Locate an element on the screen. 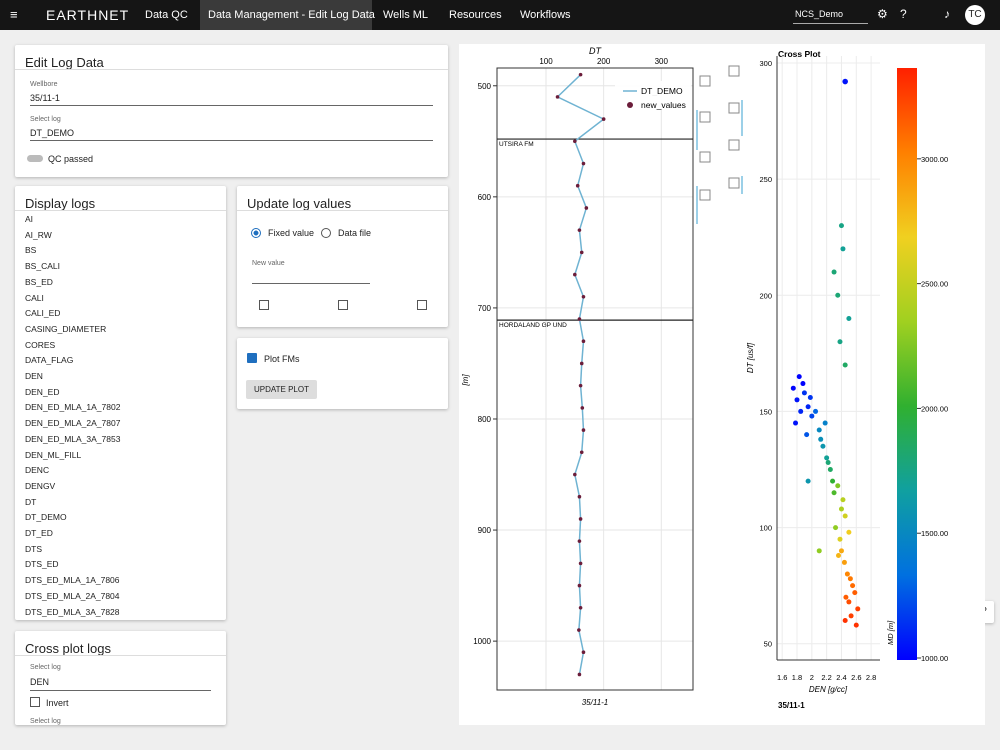 The width and height of the screenshot is (1000, 750). y-tick-label: 1000 is located at coordinates (482, 641).